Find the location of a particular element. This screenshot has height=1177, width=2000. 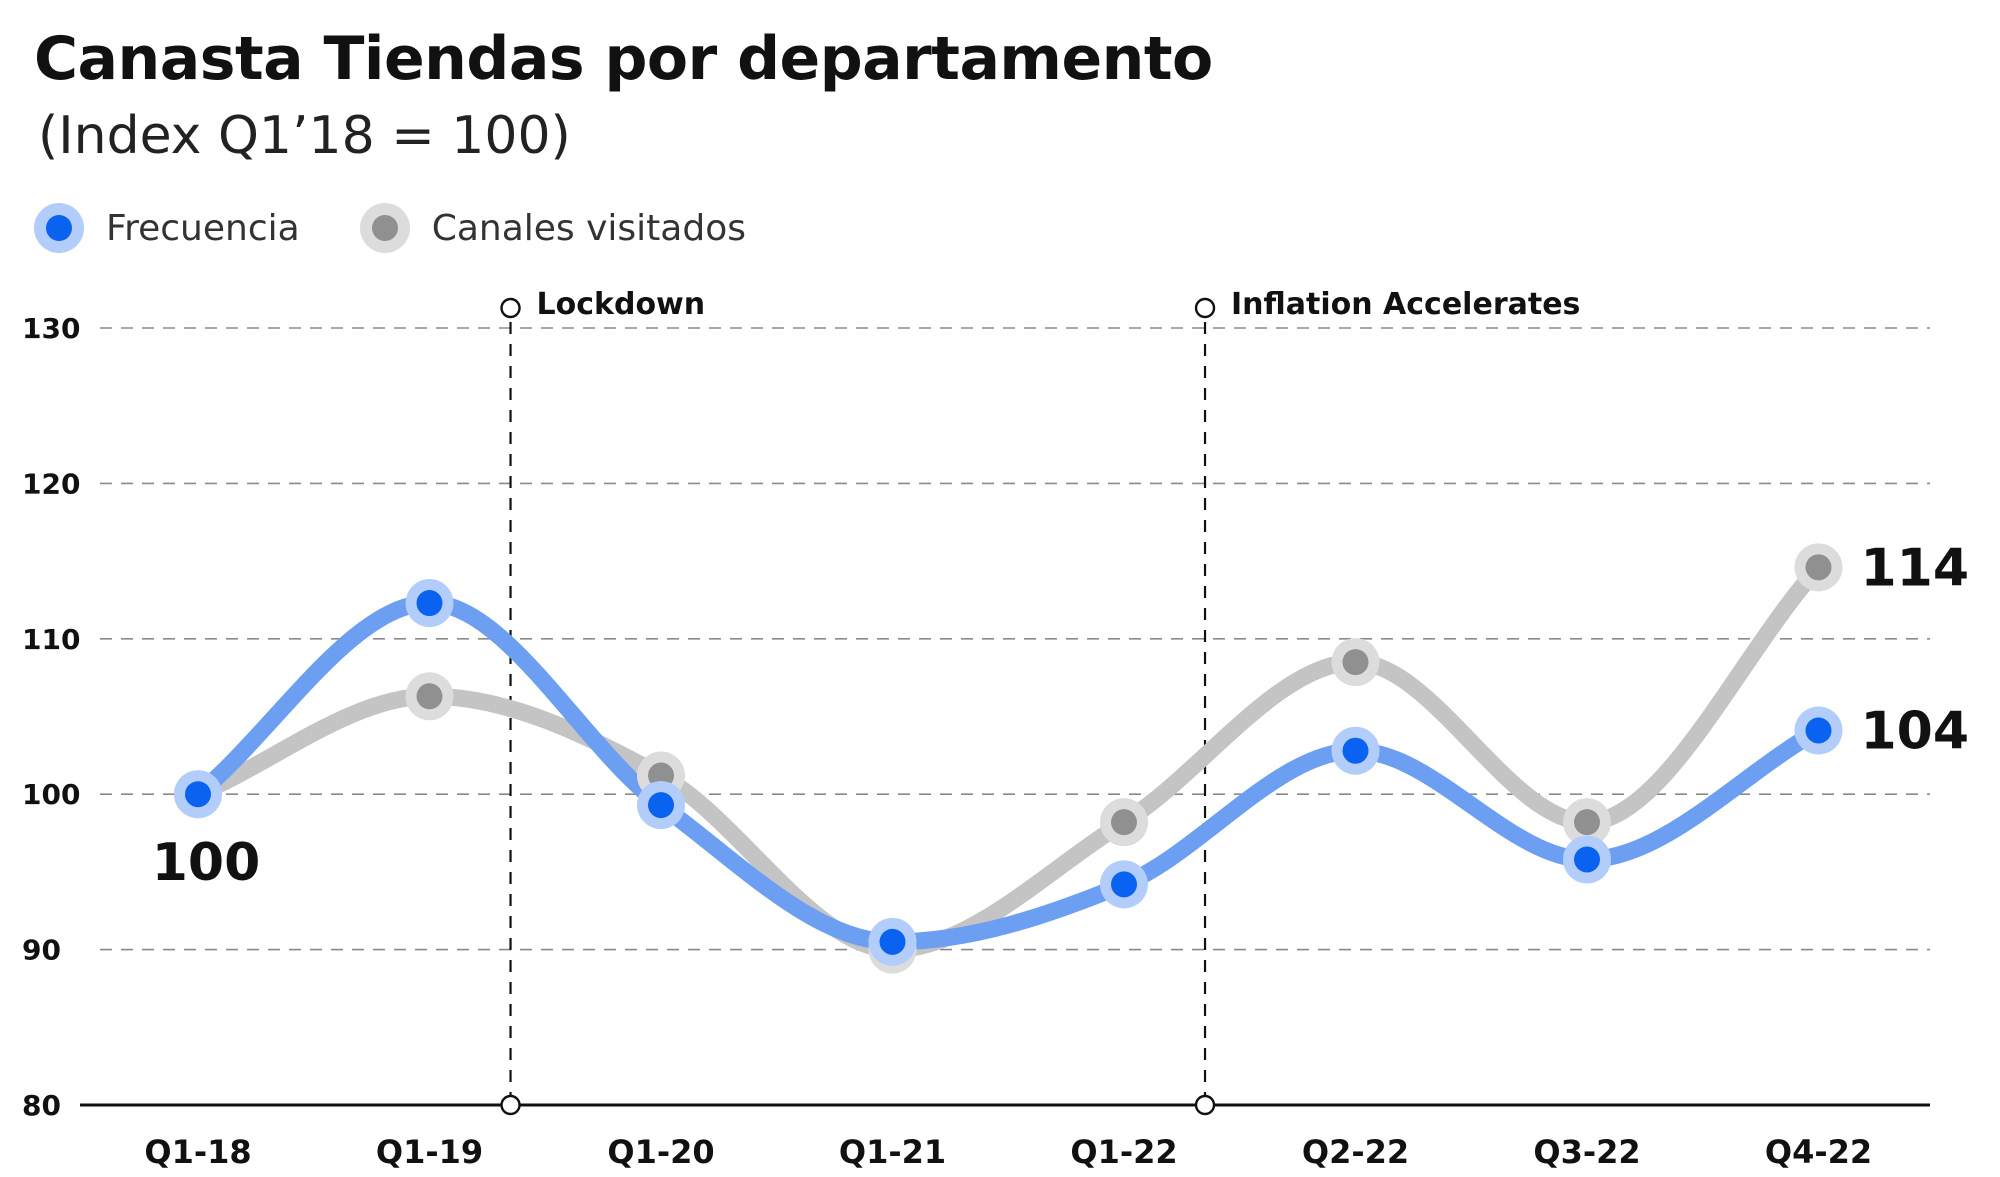

x-tick-label-q4-22: Q4-22 is located at coordinates (1818, 1152).